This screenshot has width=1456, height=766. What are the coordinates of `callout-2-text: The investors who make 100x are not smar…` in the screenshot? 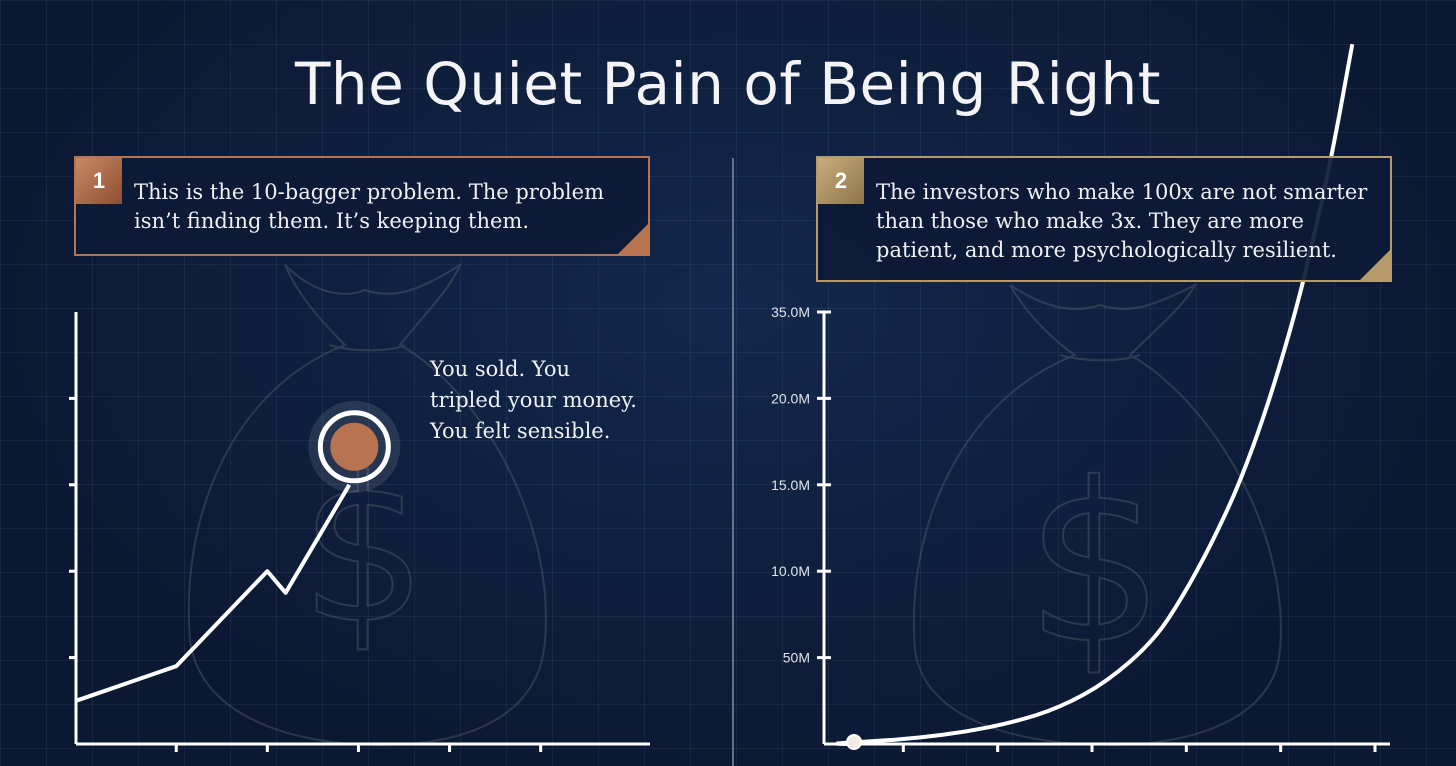 It's located at (1122, 221).